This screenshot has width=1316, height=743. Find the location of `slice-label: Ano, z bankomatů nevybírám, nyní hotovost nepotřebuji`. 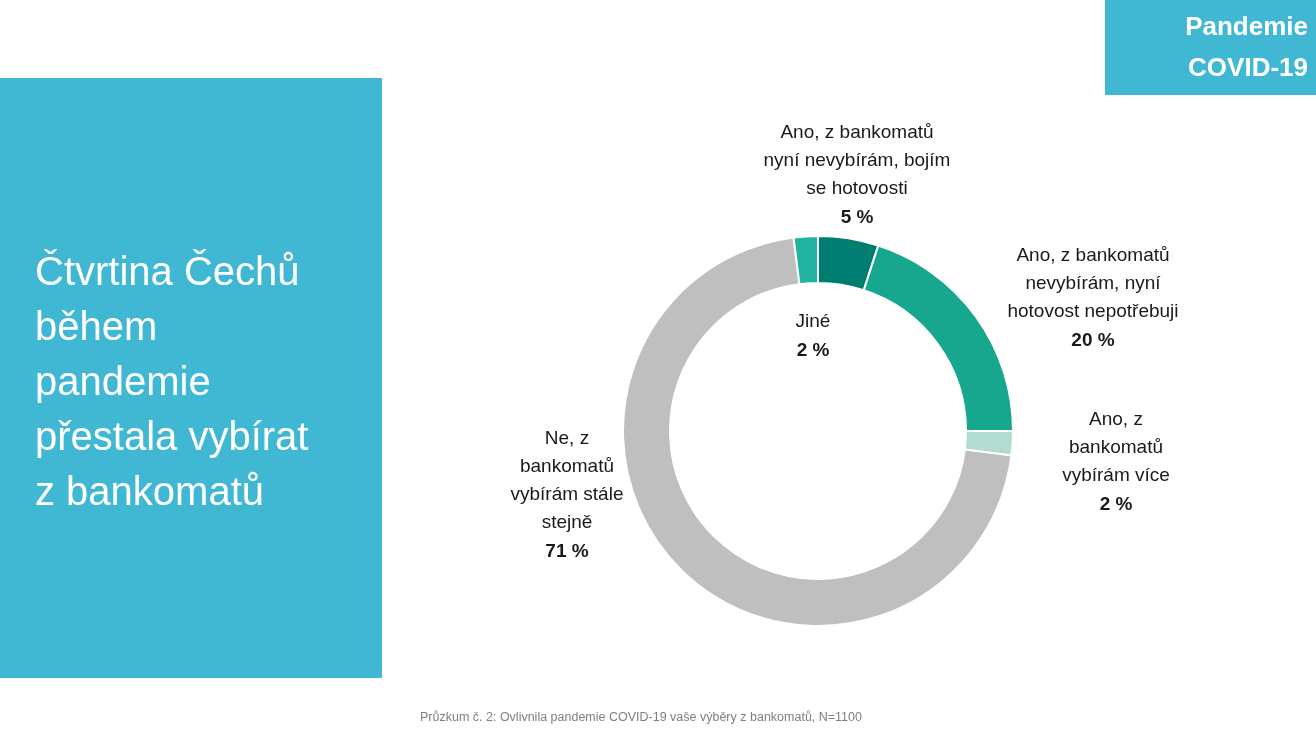

slice-label: Ano, z bankomatů nevybírám, nyní hotovost nepotřebuji is located at coordinates (1093, 282).